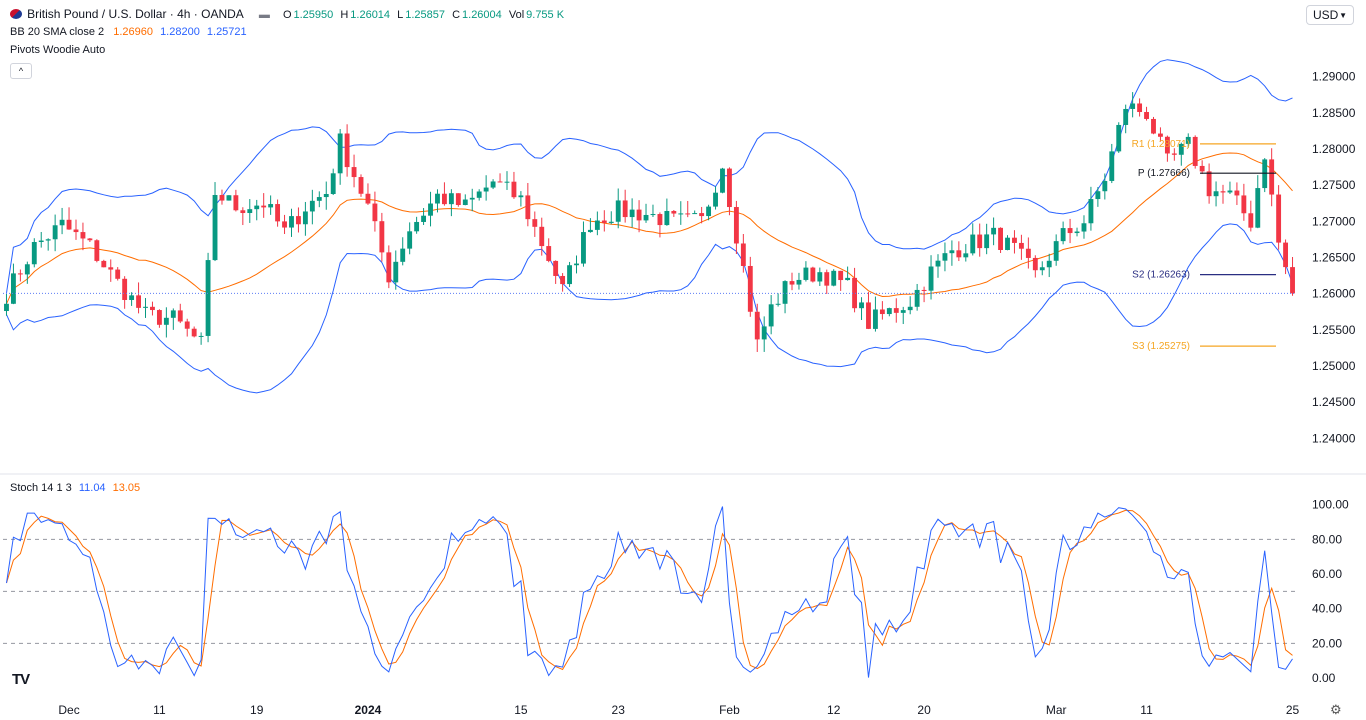 Image resolution: width=1366 pixels, height=720 pixels. I want to click on price-tick-label: 1.27500, so click(1334, 185).